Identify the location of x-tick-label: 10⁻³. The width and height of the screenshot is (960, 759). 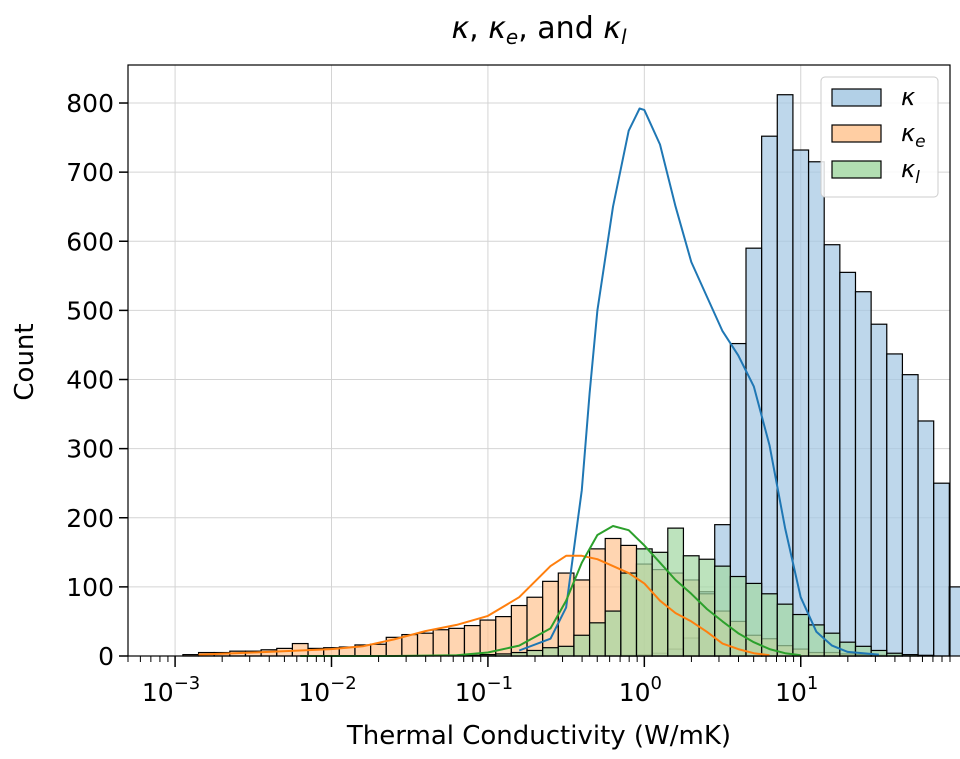
(171, 690).